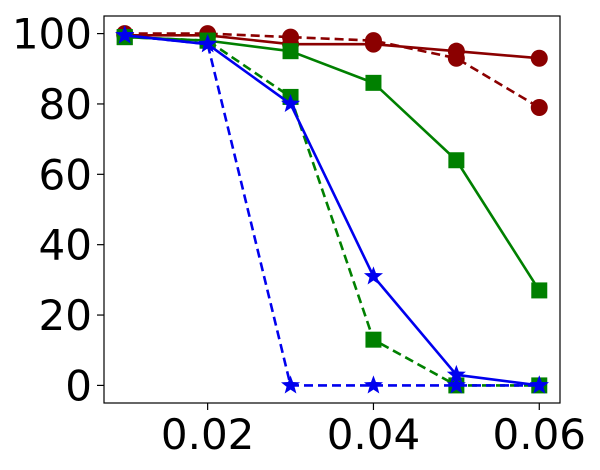 The width and height of the screenshot is (600, 470). Describe the element at coordinates (65, 245) in the screenshot. I see `y-tick-label: 40` at that location.